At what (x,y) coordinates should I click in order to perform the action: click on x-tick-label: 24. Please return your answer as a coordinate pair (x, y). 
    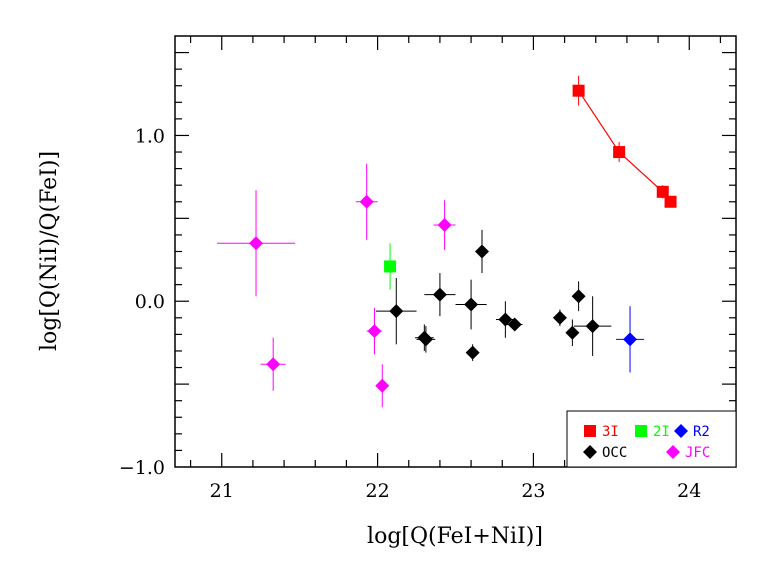
    Looking at the image, I should click on (689, 491).